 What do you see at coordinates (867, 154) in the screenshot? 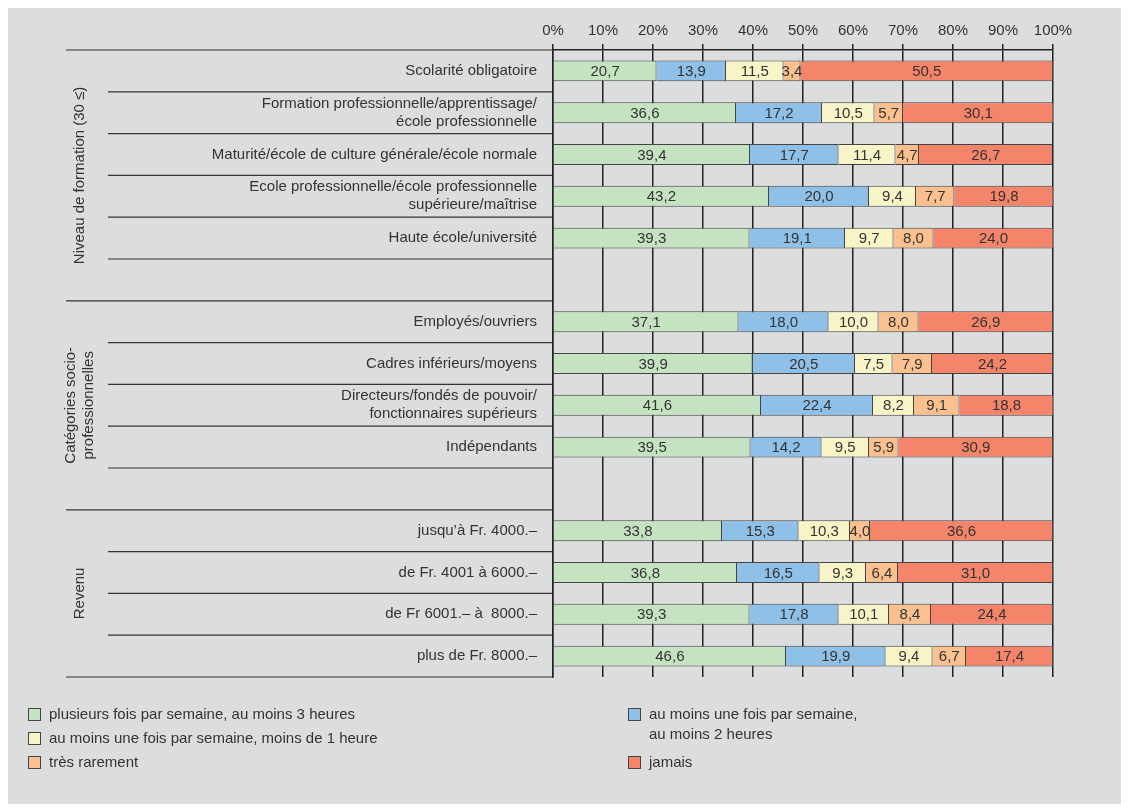
I see `data-label: 11,4` at bounding box center [867, 154].